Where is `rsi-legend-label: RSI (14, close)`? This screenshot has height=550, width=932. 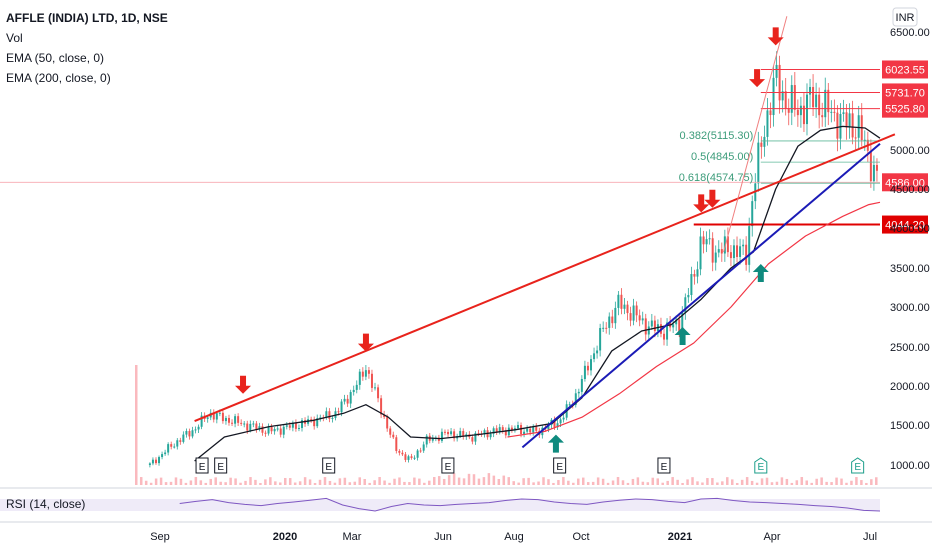 rsi-legend-label: RSI (14, close) is located at coordinates (45, 504).